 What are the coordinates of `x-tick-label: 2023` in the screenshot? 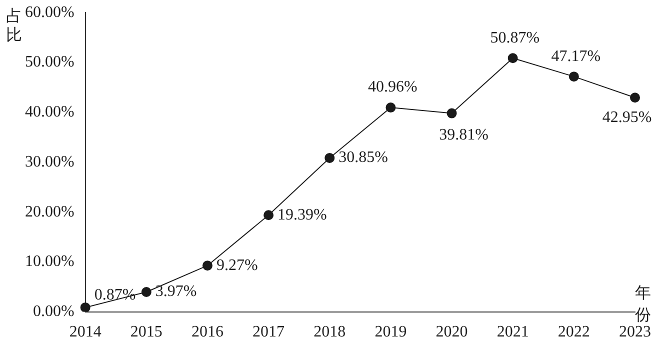 It's located at (635, 332).